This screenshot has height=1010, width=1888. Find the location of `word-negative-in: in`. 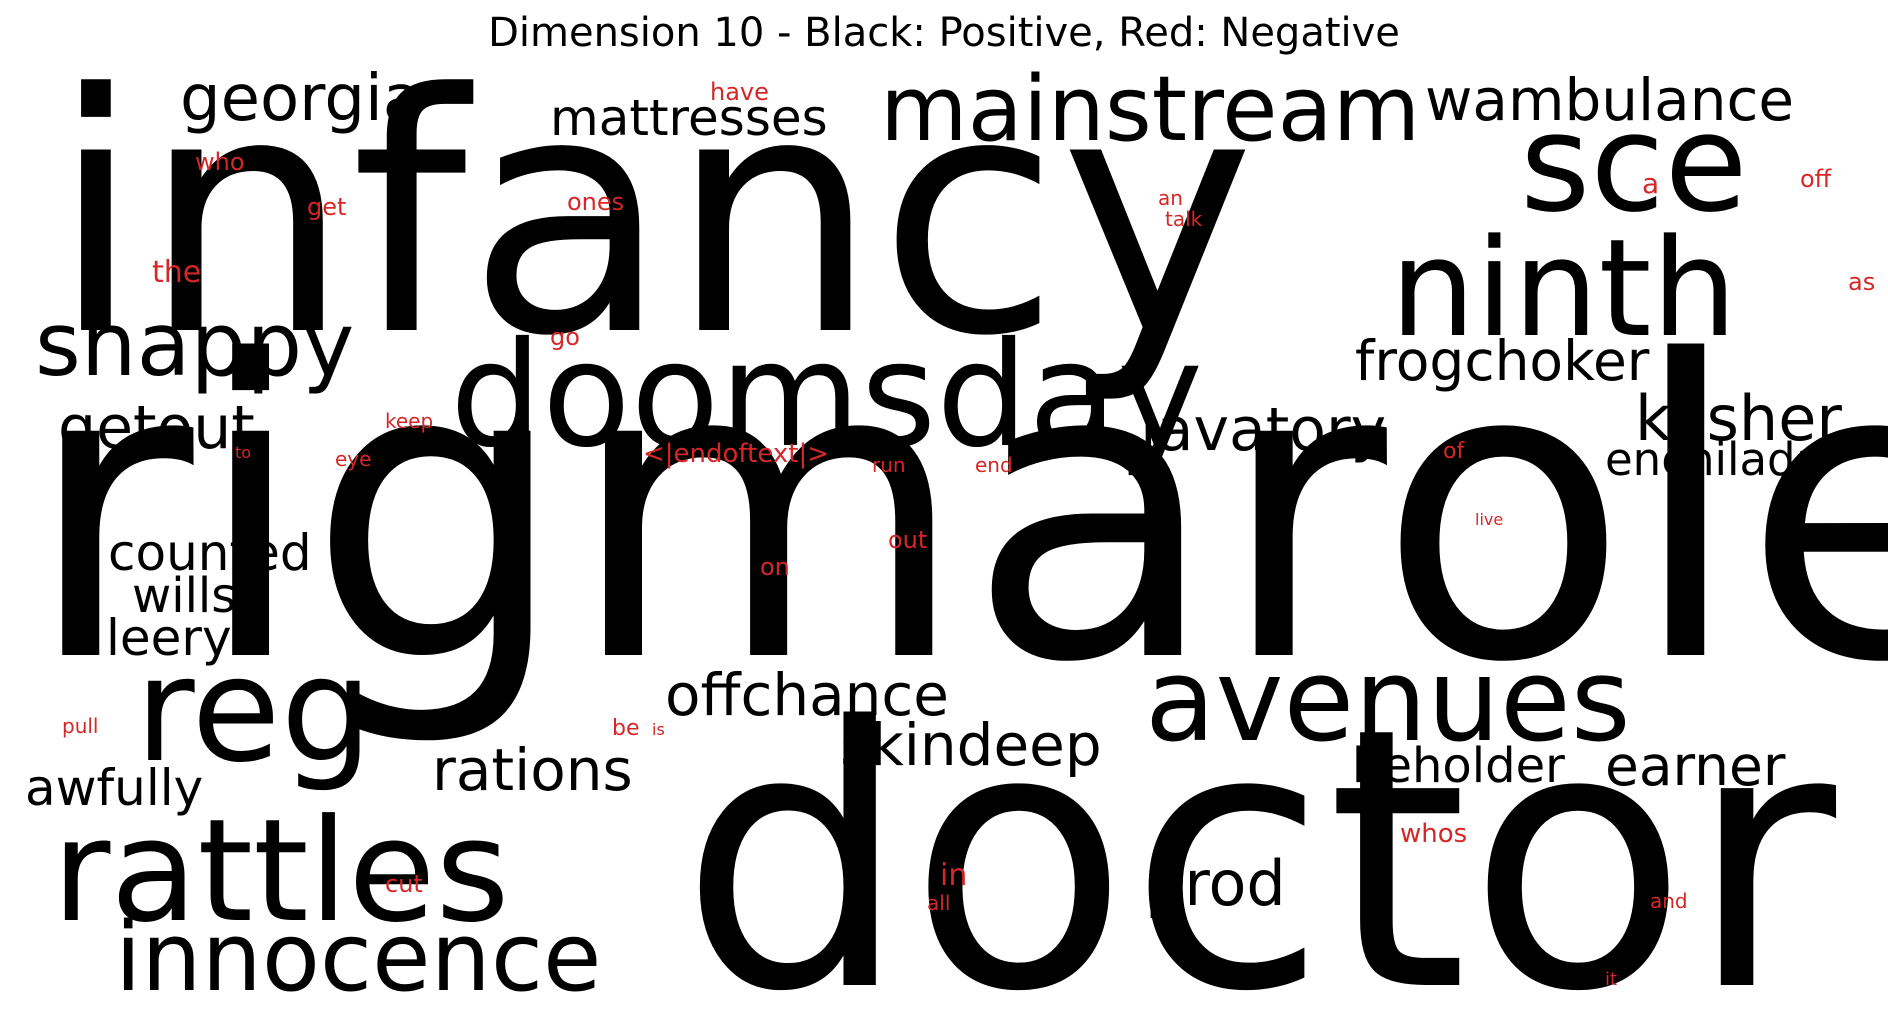

word-negative-in: in is located at coordinates (953, 875).